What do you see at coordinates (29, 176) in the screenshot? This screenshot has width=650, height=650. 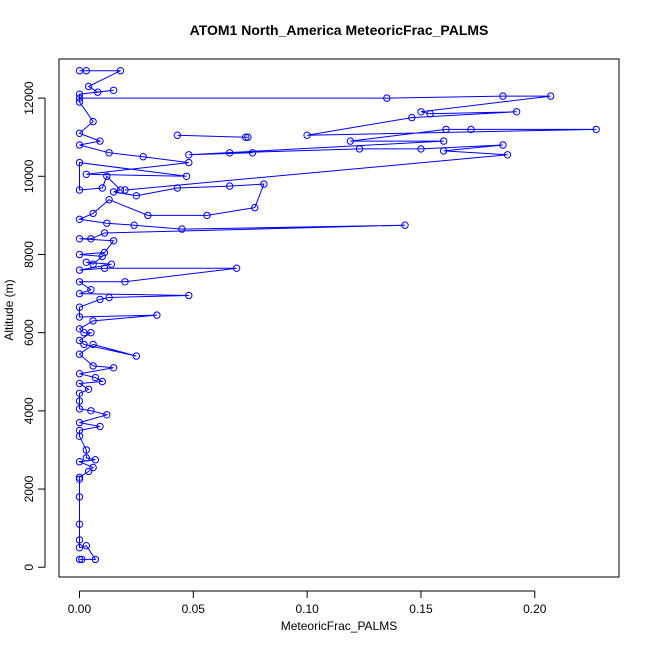 I see `y-tick-label: 10000` at bounding box center [29, 176].